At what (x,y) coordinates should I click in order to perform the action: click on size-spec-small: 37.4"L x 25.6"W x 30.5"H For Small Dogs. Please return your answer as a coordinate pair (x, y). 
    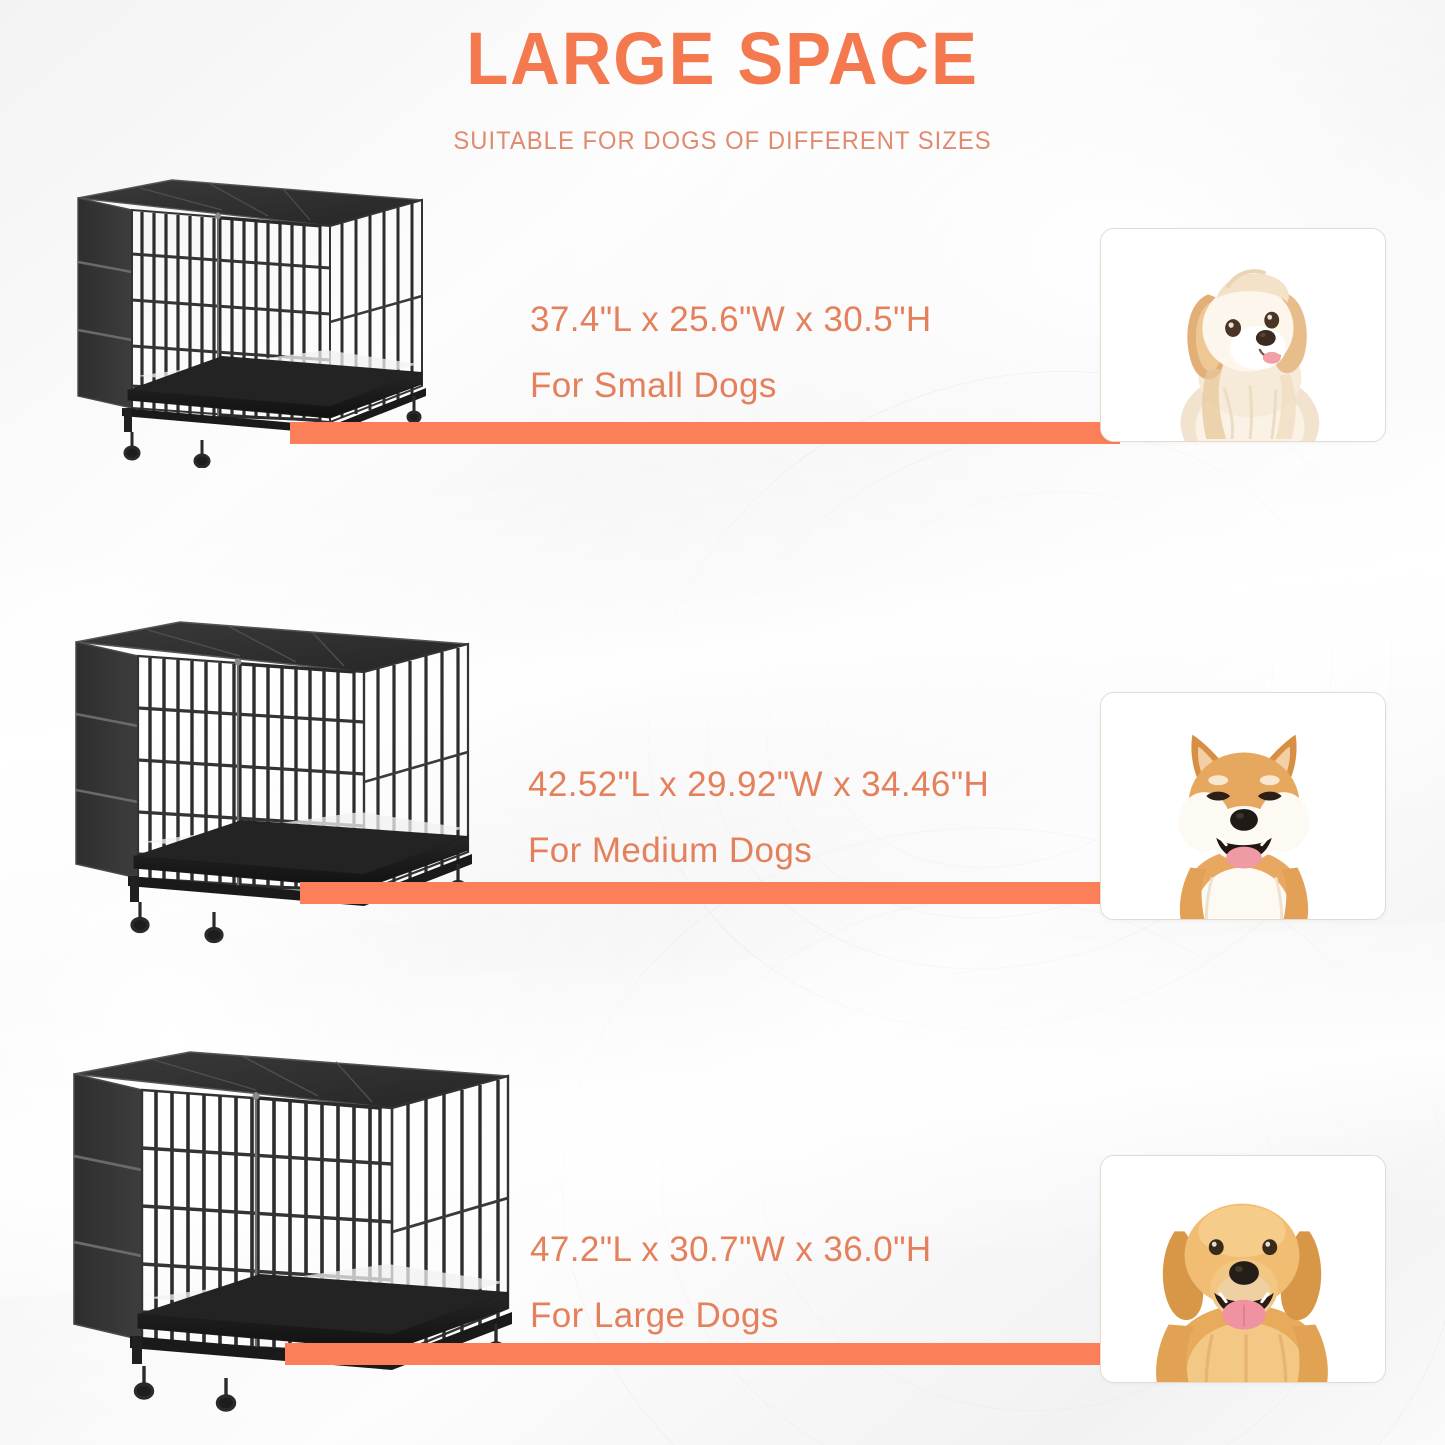
    Looking at the image, I should click on (731, 353).